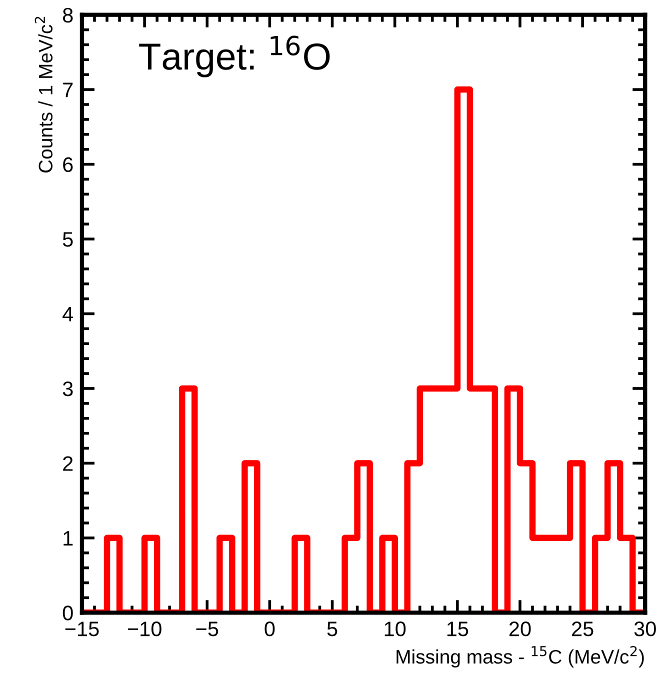 This screenshot has width=672, height=674. I want to click on x-tick-label: 20, so click(520, 629).